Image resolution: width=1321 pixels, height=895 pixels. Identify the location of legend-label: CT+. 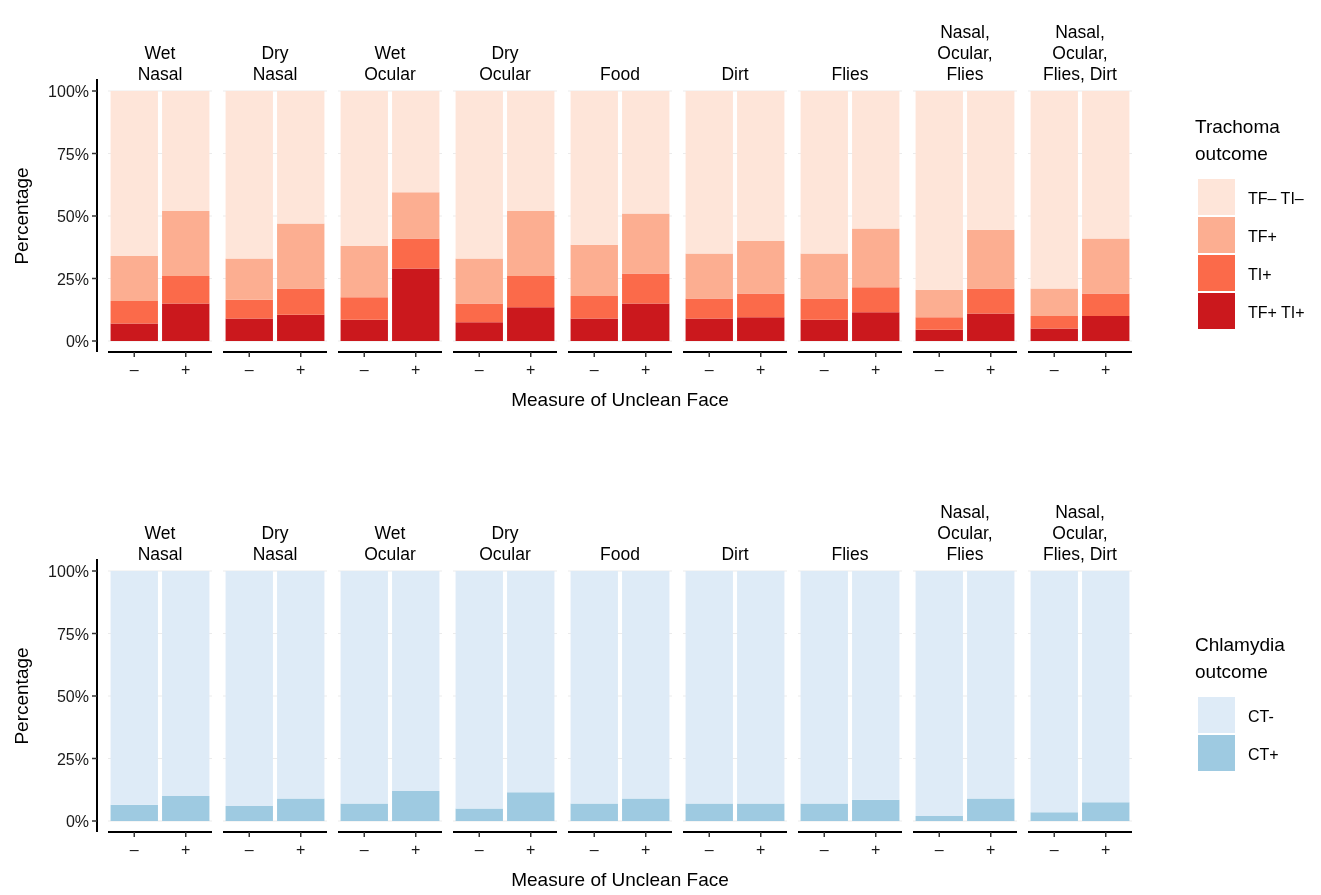
(1263, 754).